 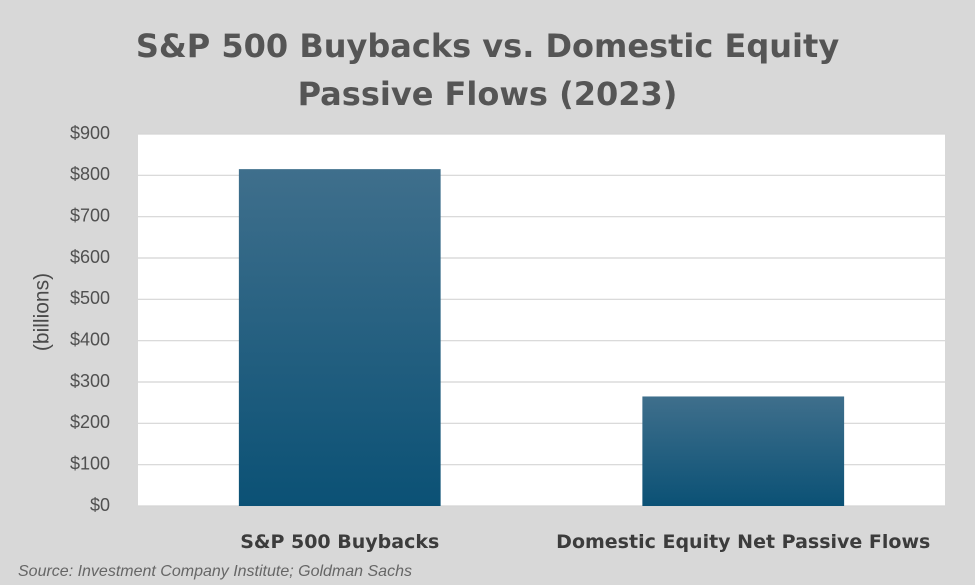 What do you see at coordinates (90, 339) in the screenshot?
I see `y-tick-label: $400` at bounding box center [90, 339].